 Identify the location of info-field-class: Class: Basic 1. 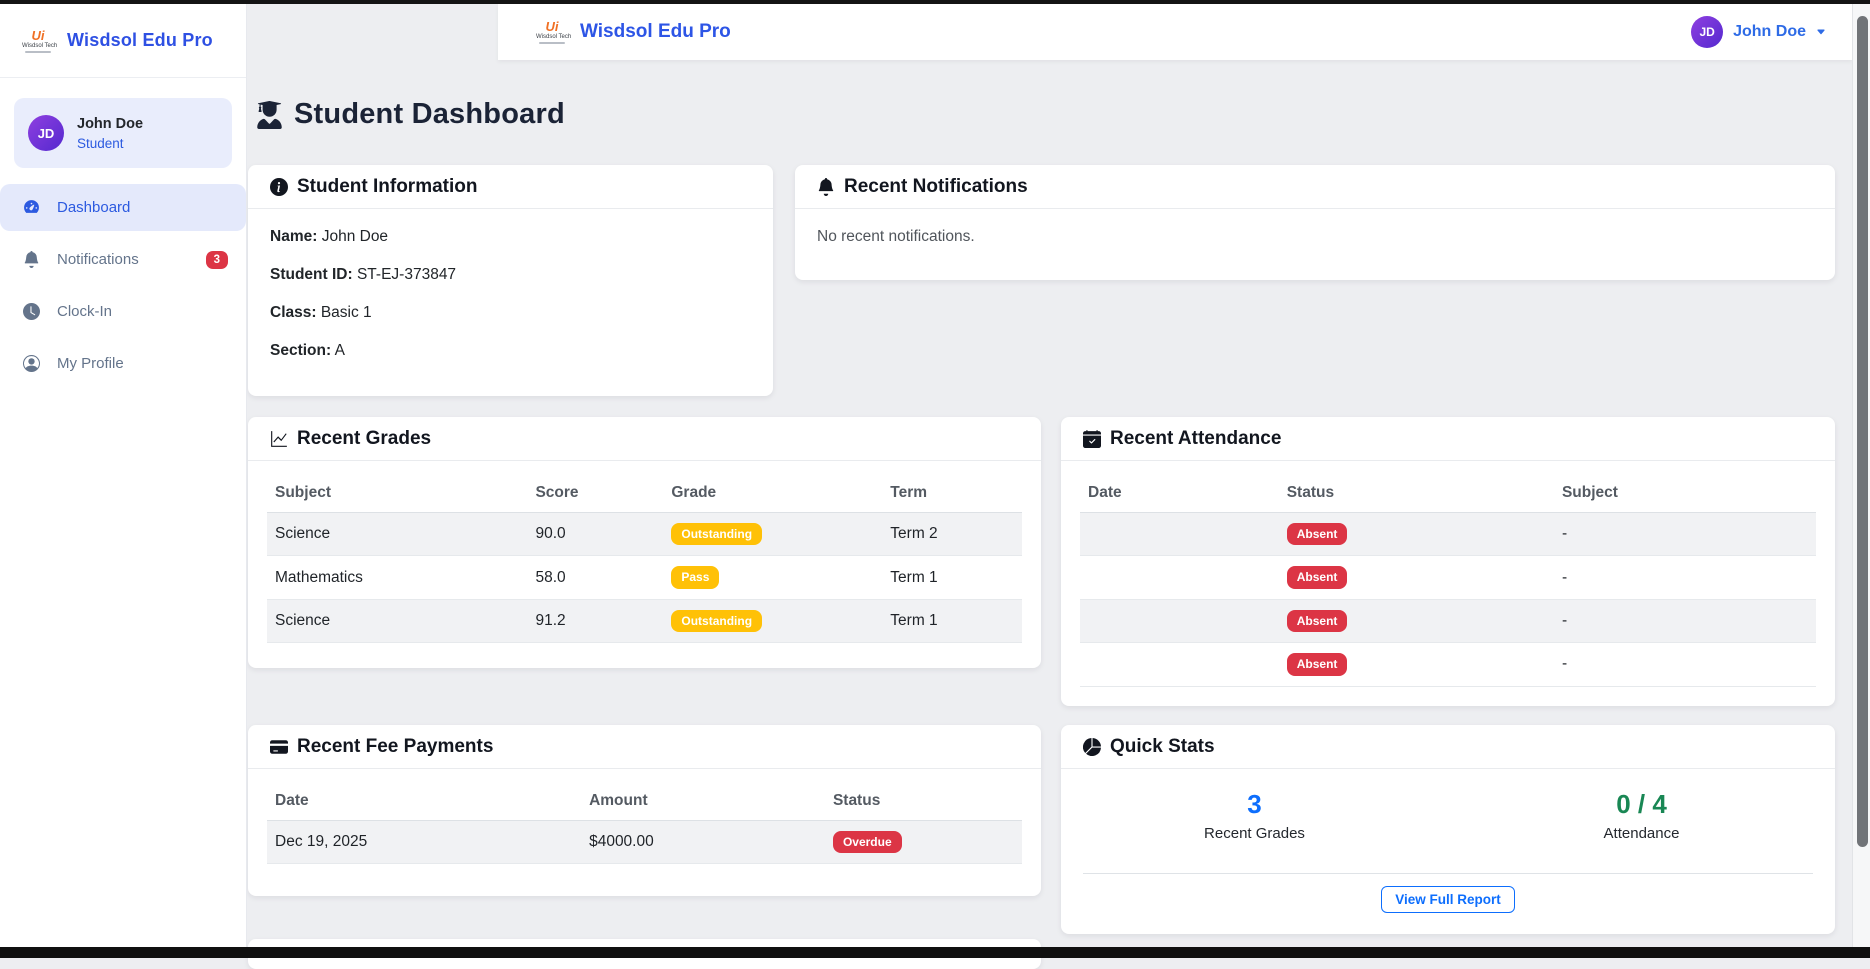
(510, 313).